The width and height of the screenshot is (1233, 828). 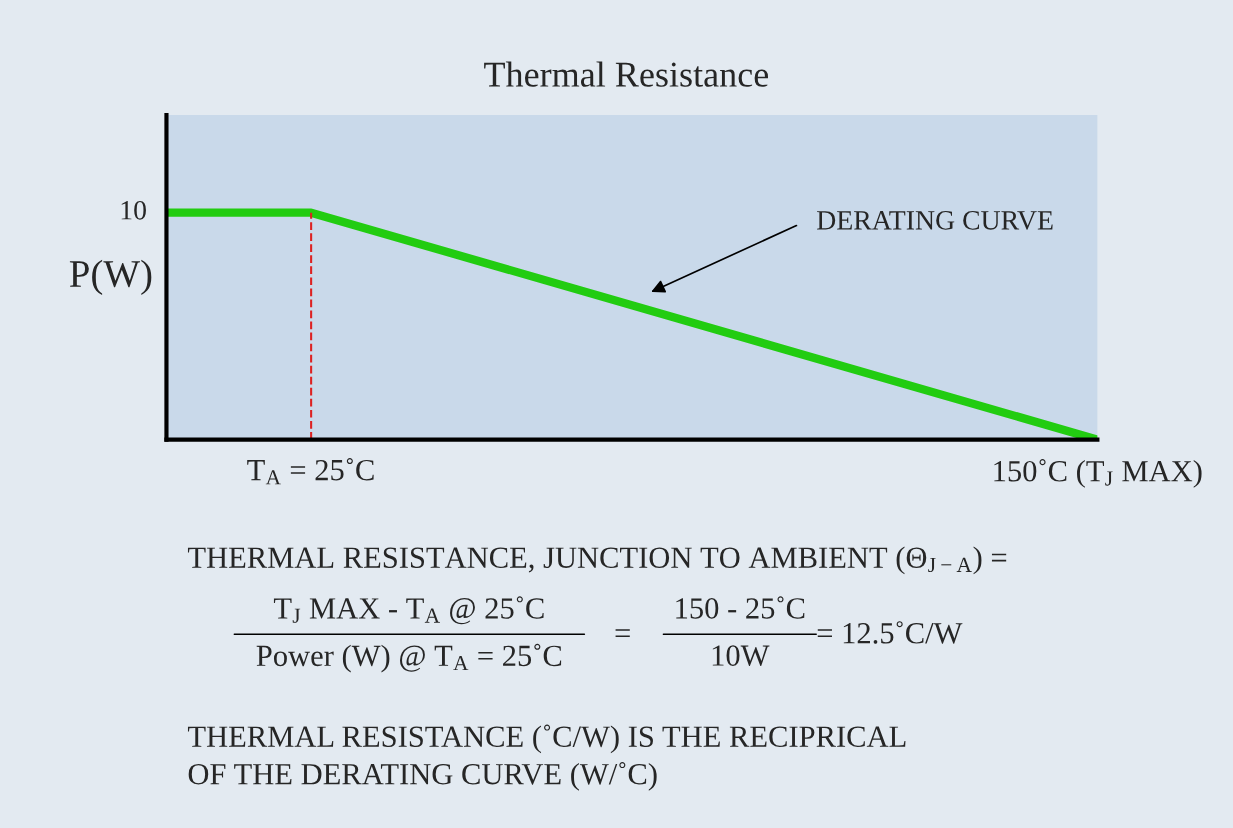 What do you see at coordinates (110, 277) in the screenshot?
I see `y-axis-title: P(W)` at bounding box center [110, 277].